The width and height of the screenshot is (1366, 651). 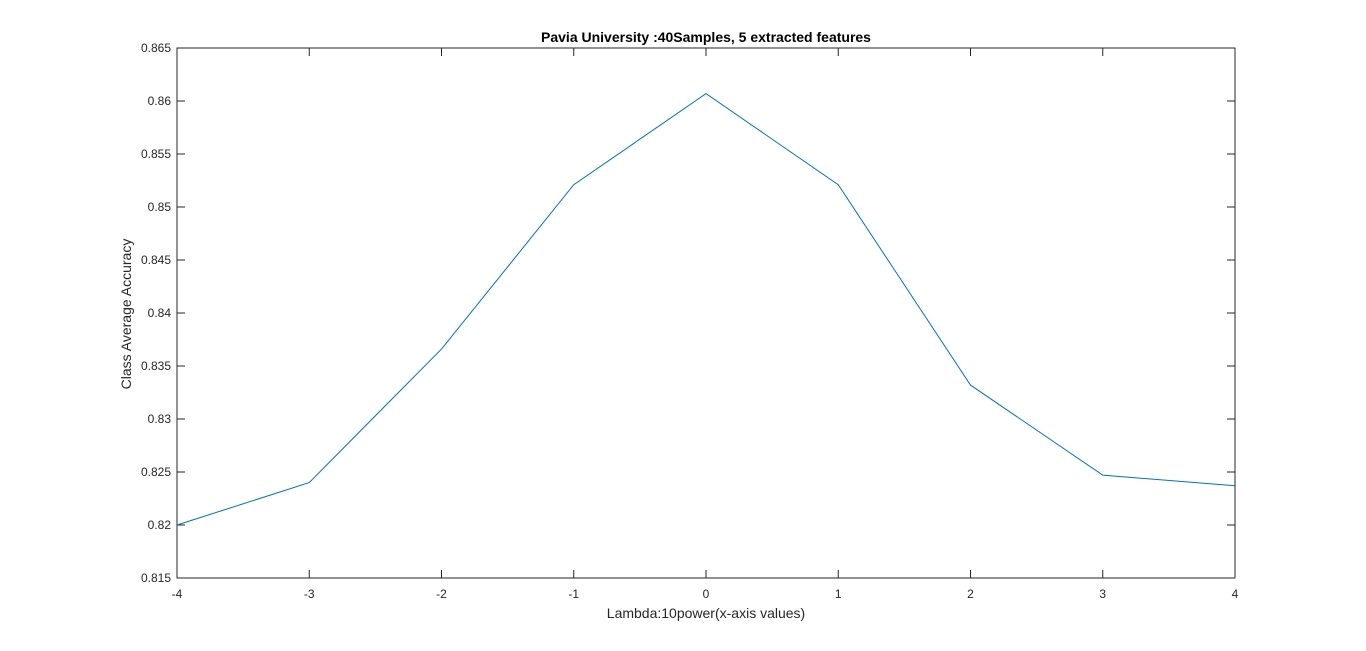 What do you see at coordinates (160, 419) in the screenshot?
I see `y-tick-label: 0.83` at bounding box center [160, 419].